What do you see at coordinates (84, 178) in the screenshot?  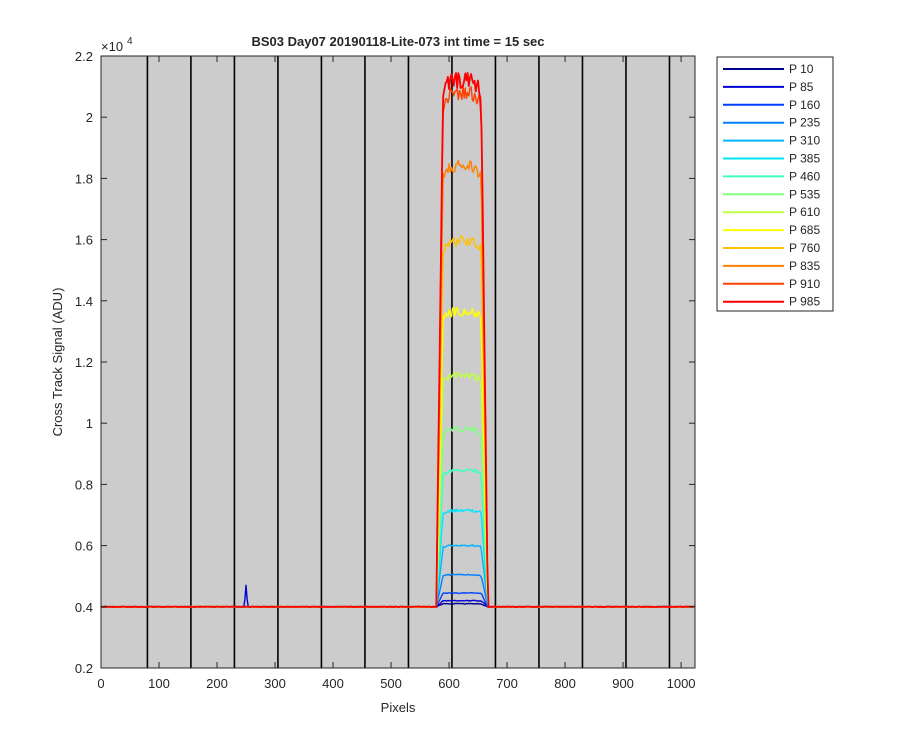 I see `y-tick-label-8: 1.8` at bounding box center [84, 178].